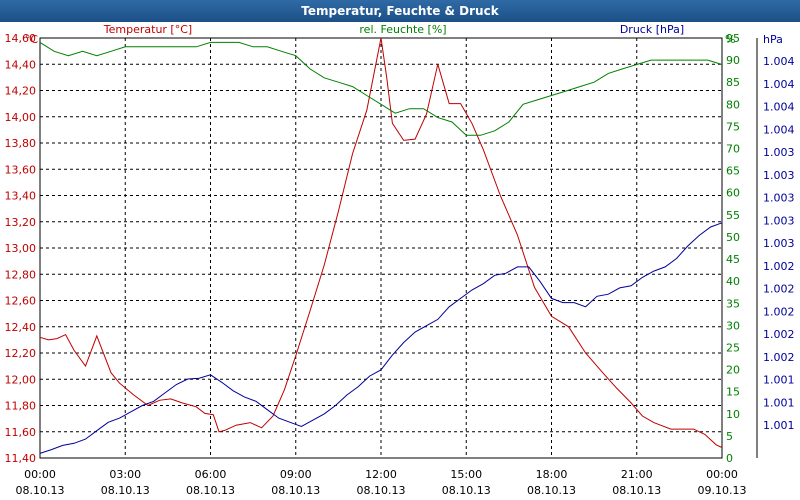  What do you see at coordinates (733, 281) in the screenshot?
I see `humidity-tick-label: 40` at bounding box center [733, 281].